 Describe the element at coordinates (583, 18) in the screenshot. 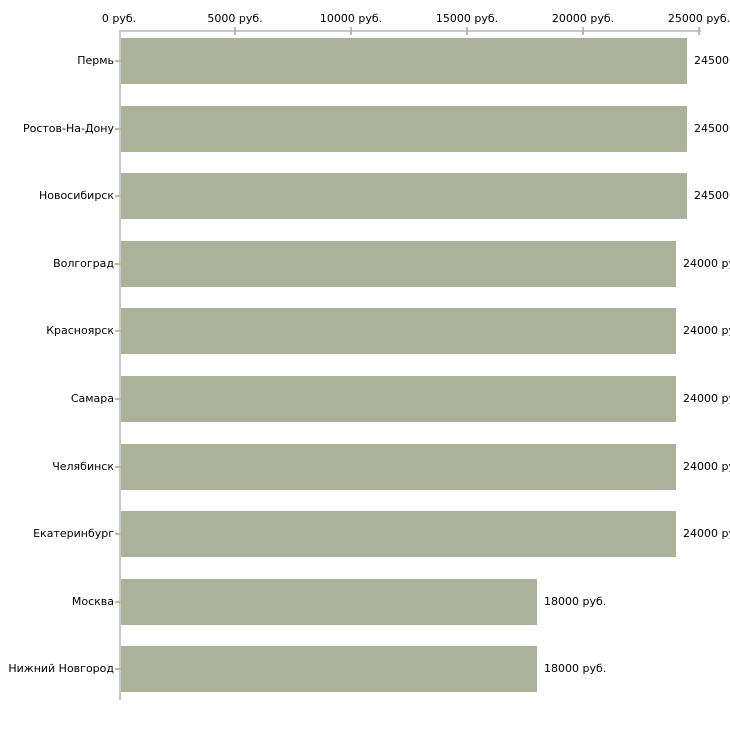

I see `x-axis-tick-label: 20000 руб.` at that location.